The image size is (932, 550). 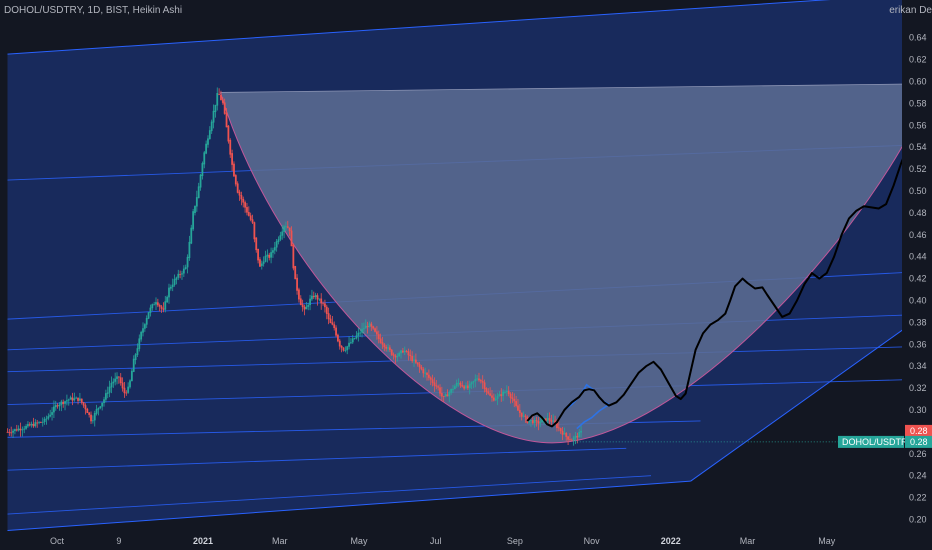 I want to click on x-tick-label: May, so click(x=359, y=541).